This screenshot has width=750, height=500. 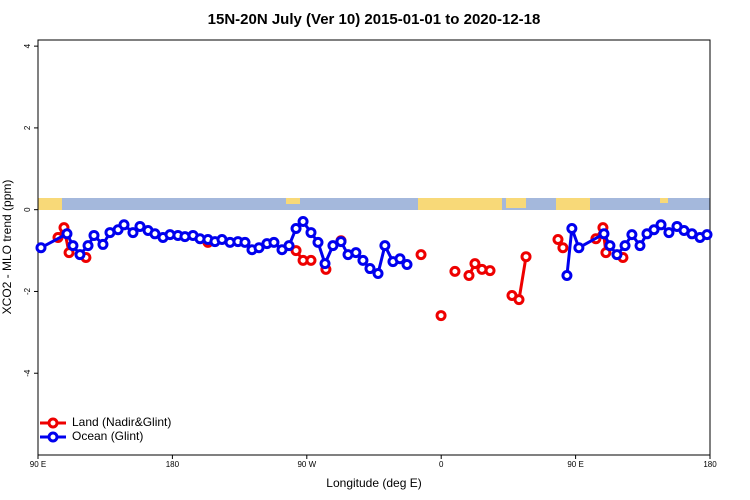 I want to click on x-tick-label: 0, so click(x=441, y=464).